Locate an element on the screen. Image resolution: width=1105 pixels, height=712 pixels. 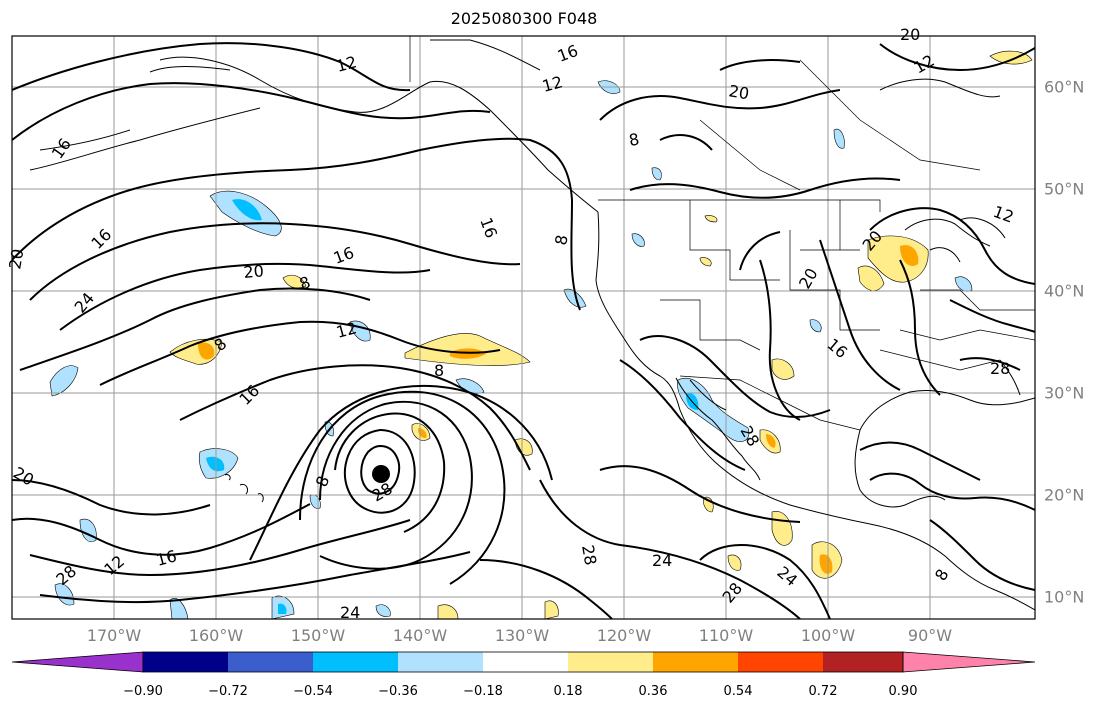
colorbar-min-extend is located at coordinates (77, 662).